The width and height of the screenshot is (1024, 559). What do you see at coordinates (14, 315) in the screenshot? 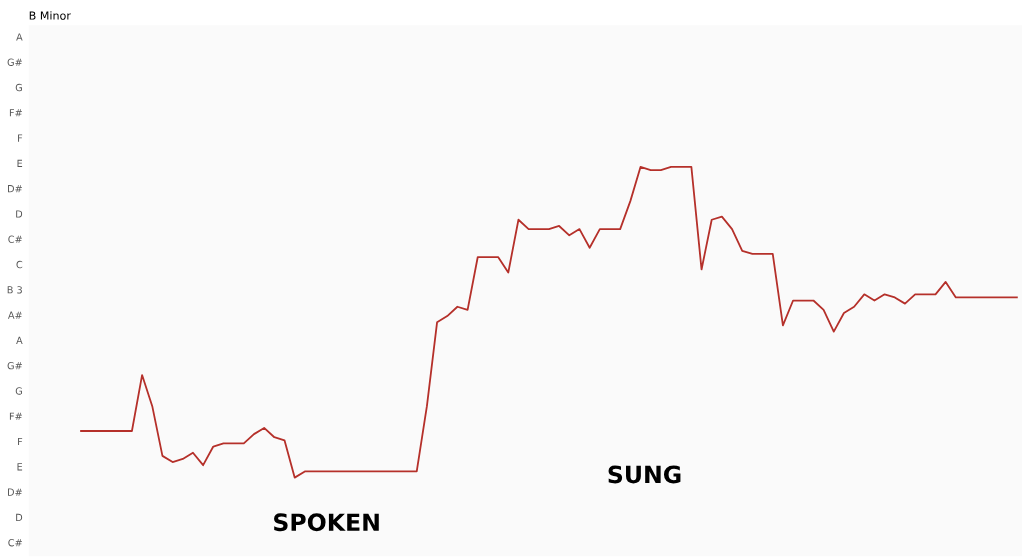
I see `text: A#` at bounding box center [14, 315].